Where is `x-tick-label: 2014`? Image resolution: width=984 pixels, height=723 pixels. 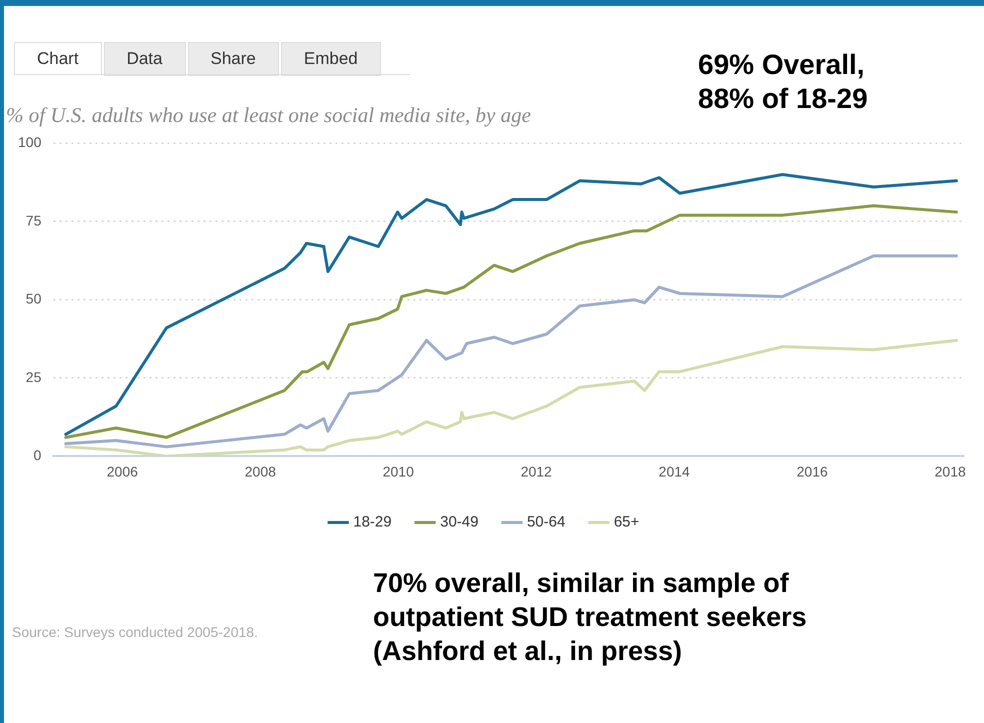 x-tick-label: 2014 is located at coordinates (674, 471).